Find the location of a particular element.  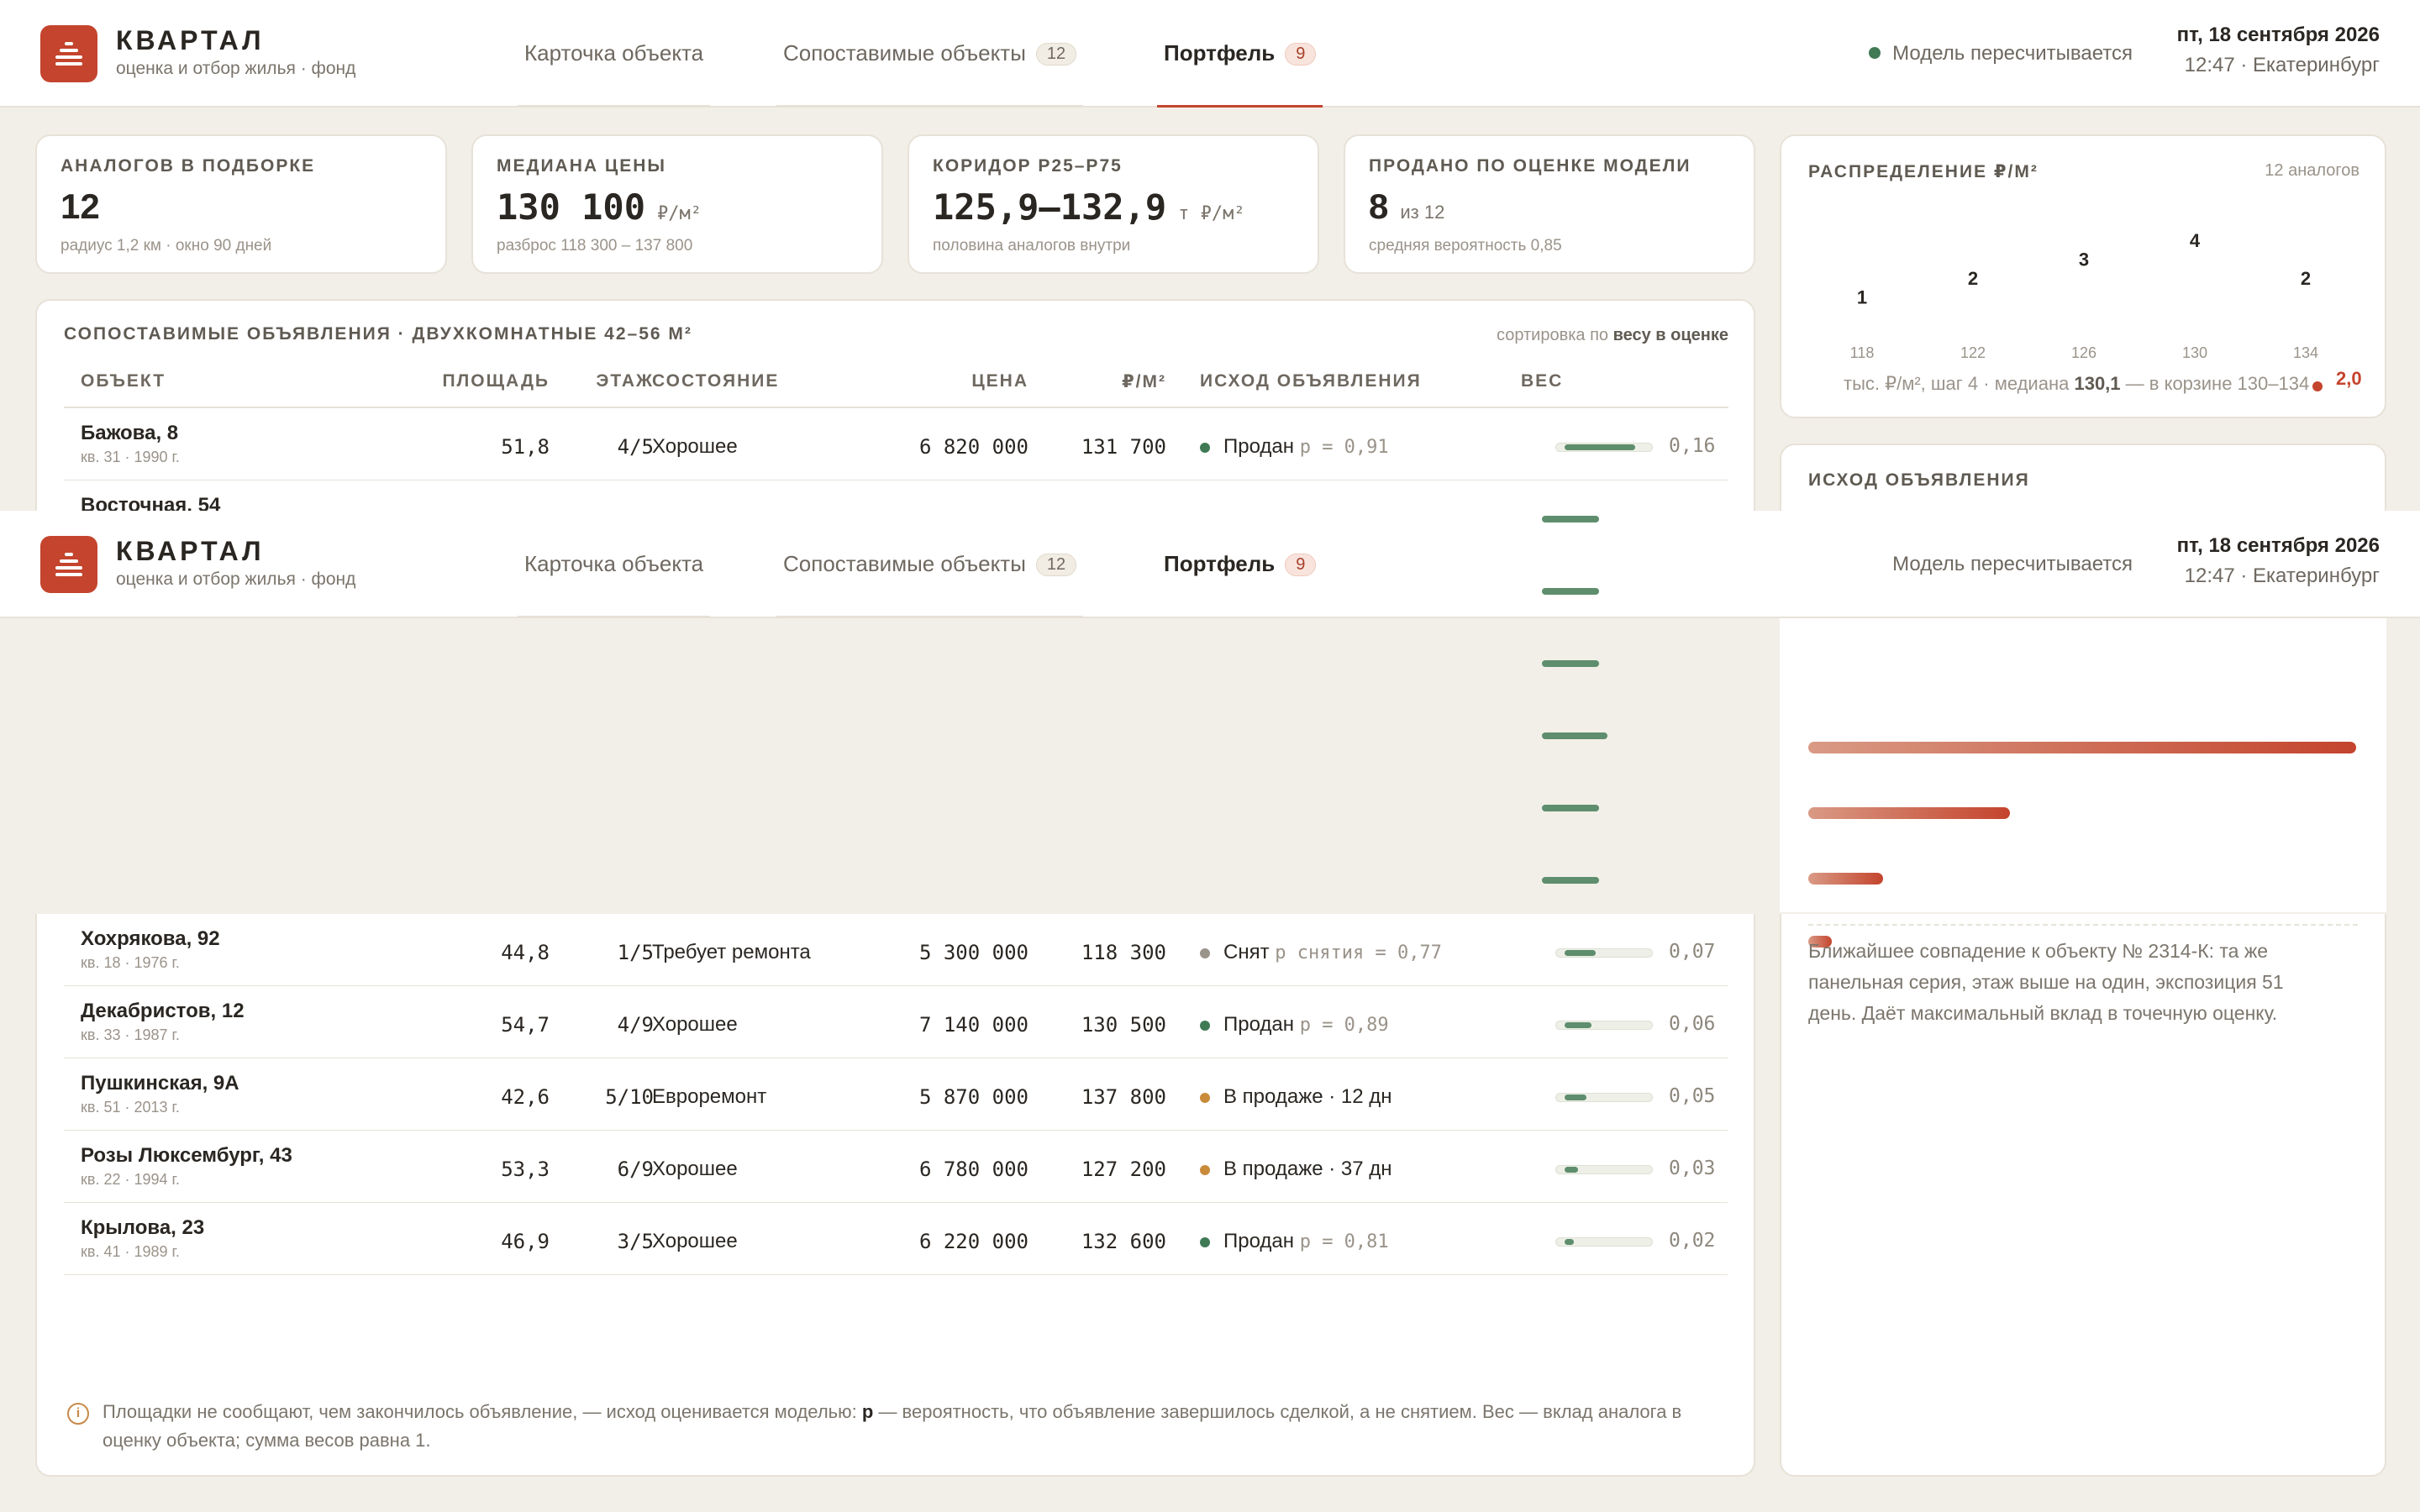

kpi-value: 130 100 ₽/м² is located at coordinates (599, 207).